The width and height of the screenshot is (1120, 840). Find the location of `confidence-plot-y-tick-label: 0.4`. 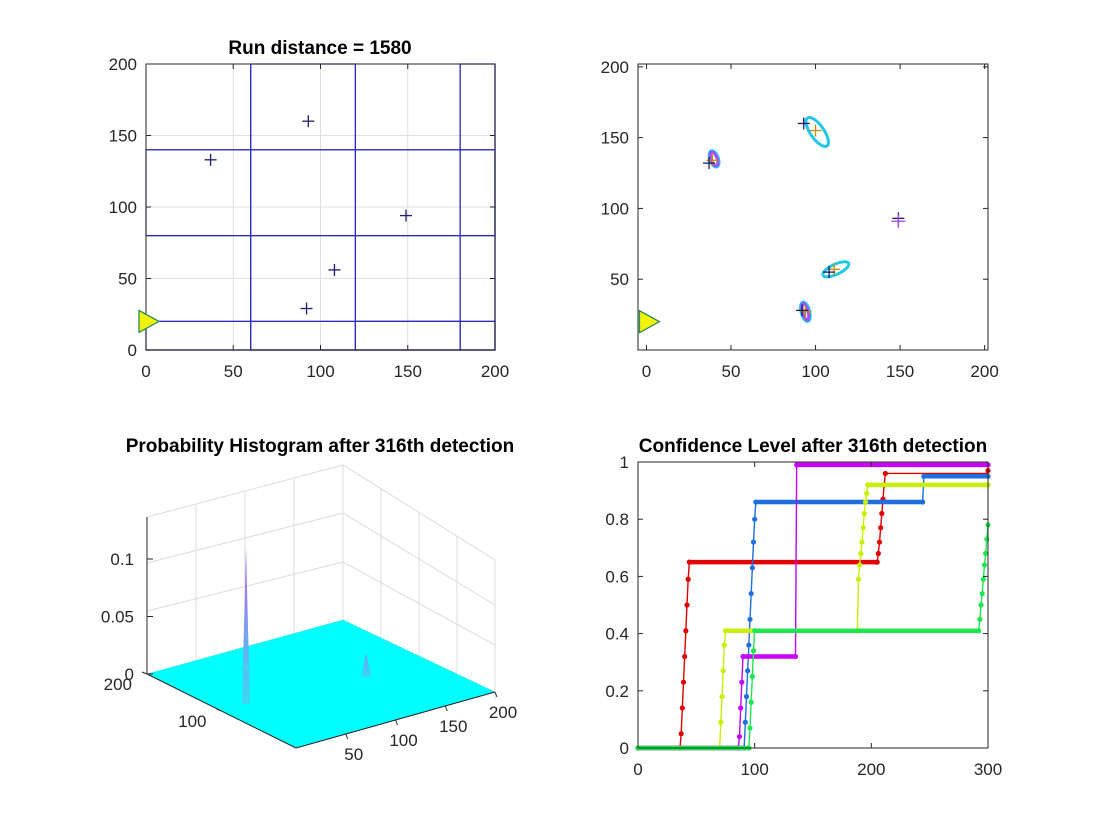

confidence-plot-y-tick-label: 0.4 is located at coordinates (617, 634).